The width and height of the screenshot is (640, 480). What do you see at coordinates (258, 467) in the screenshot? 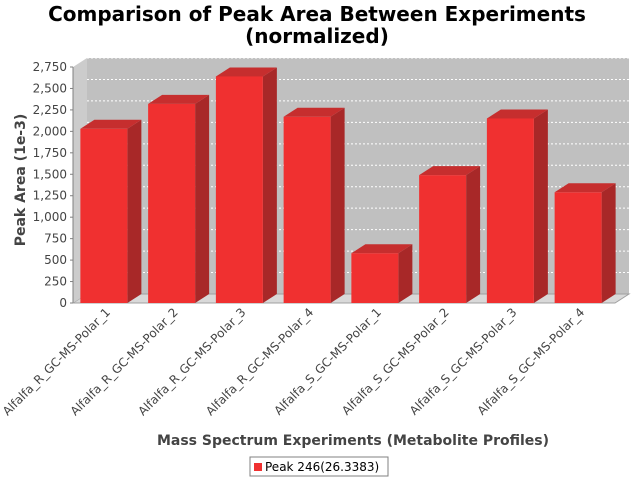
I see `legend-swatch` at bounding box center [258, 467].